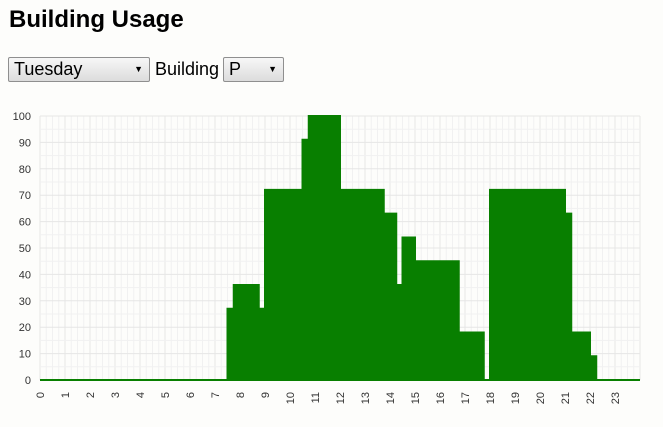 Image resolution: width=663 pixels, height=427 pixels. I want to click on x-tick-label: 5, so click(166, 395).